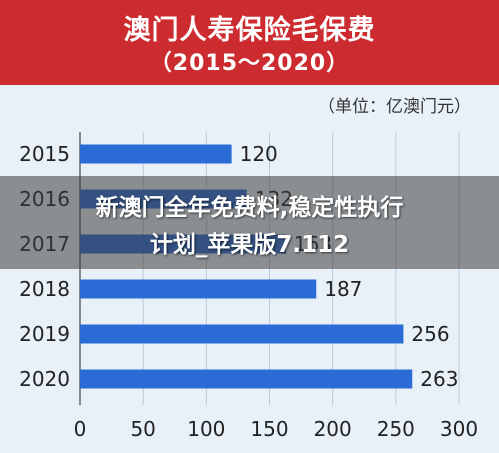 Image resolution: width=499 pixels, height=453 pixels. I want to click on data-label: 263, so click(439, 379).